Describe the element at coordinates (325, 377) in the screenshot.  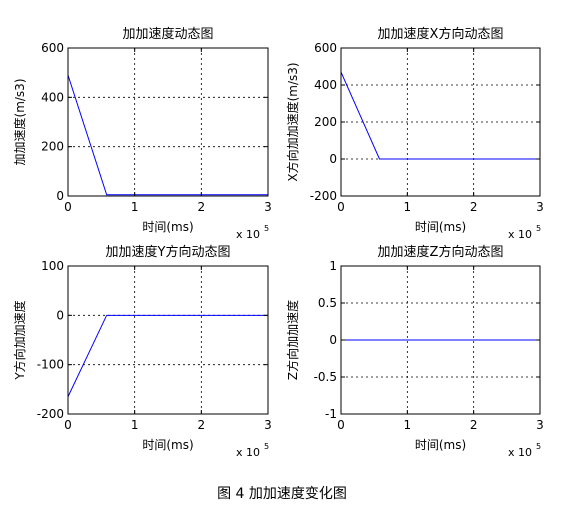
I see `y-tick-label: -0.5` at that location.